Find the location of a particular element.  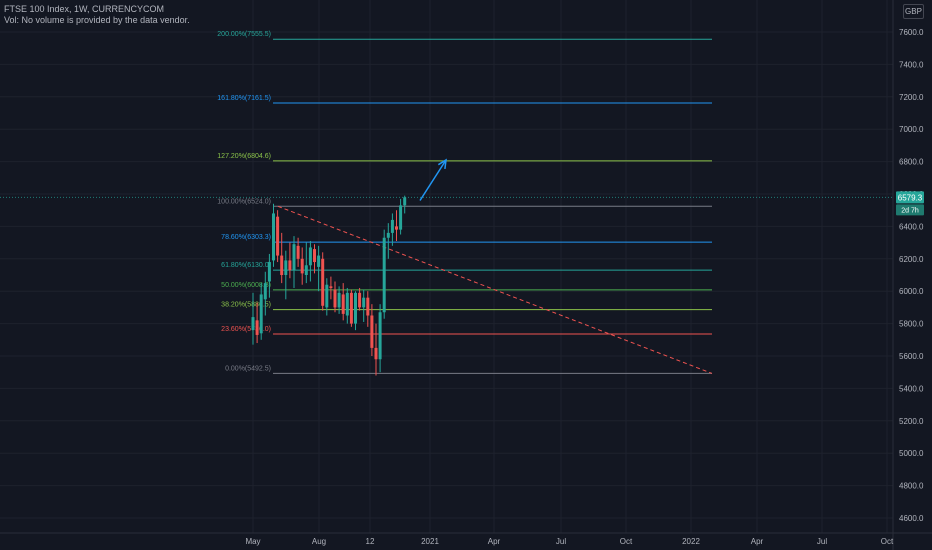

price-tick-label: 5000.0 is located at coordinates (911, 453).